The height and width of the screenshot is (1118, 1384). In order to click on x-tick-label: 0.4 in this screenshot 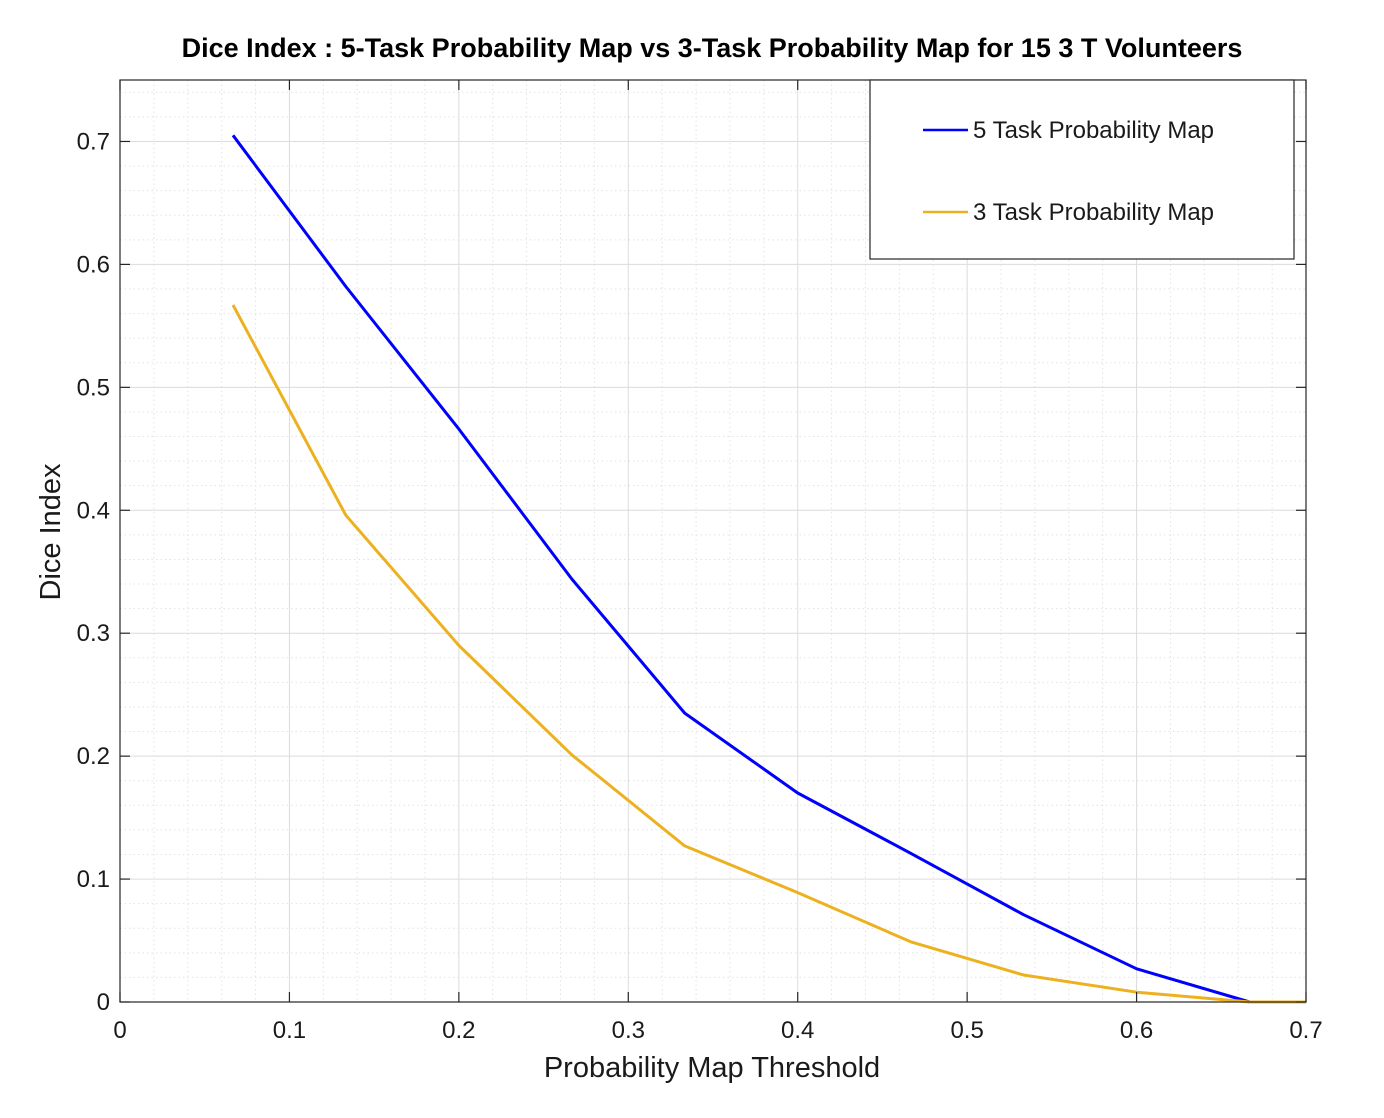, I will do `click(797, 1030)`.